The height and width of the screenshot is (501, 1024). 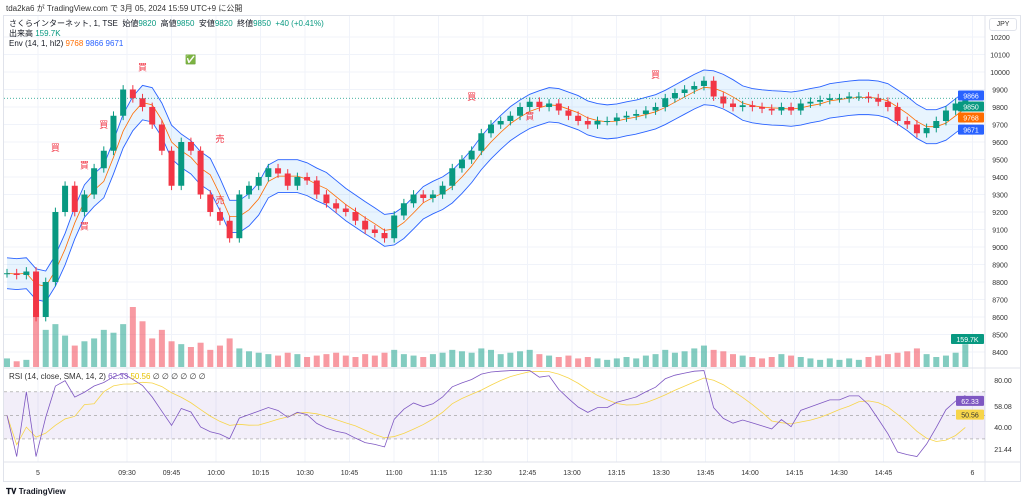 I want to click on env-lower-value: 9671, so click(x=114, y=43).